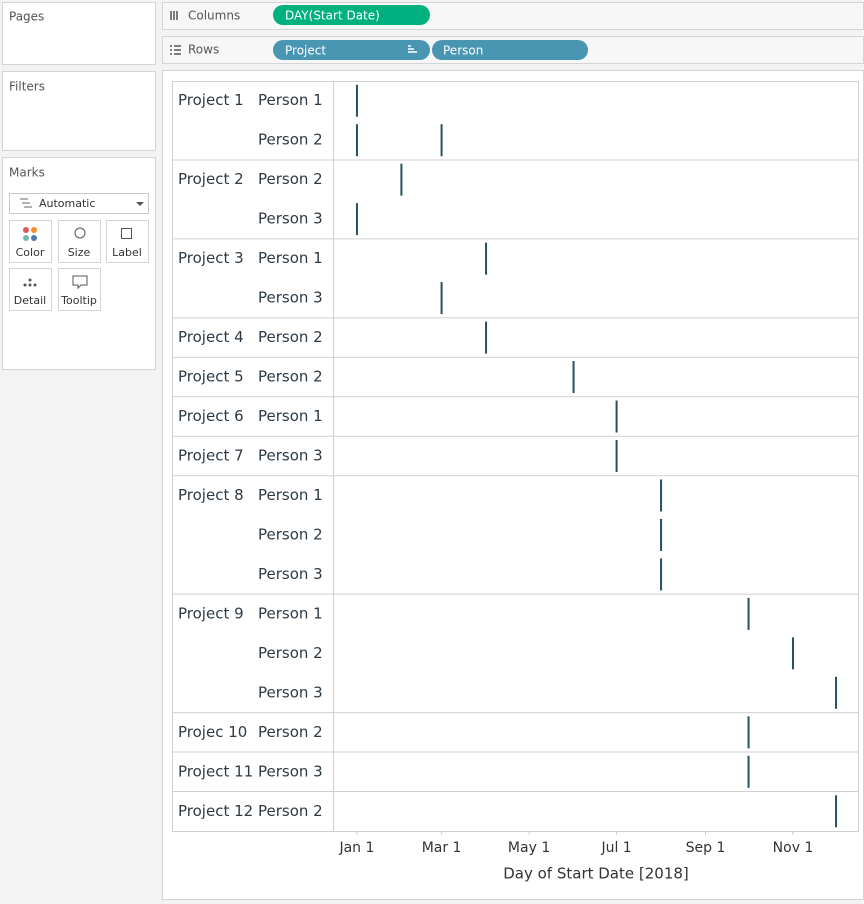  What do you see at coordinates (27, 87) in the screenshot?
I see `filters-title: Filters` at bounding box center [27, 87].